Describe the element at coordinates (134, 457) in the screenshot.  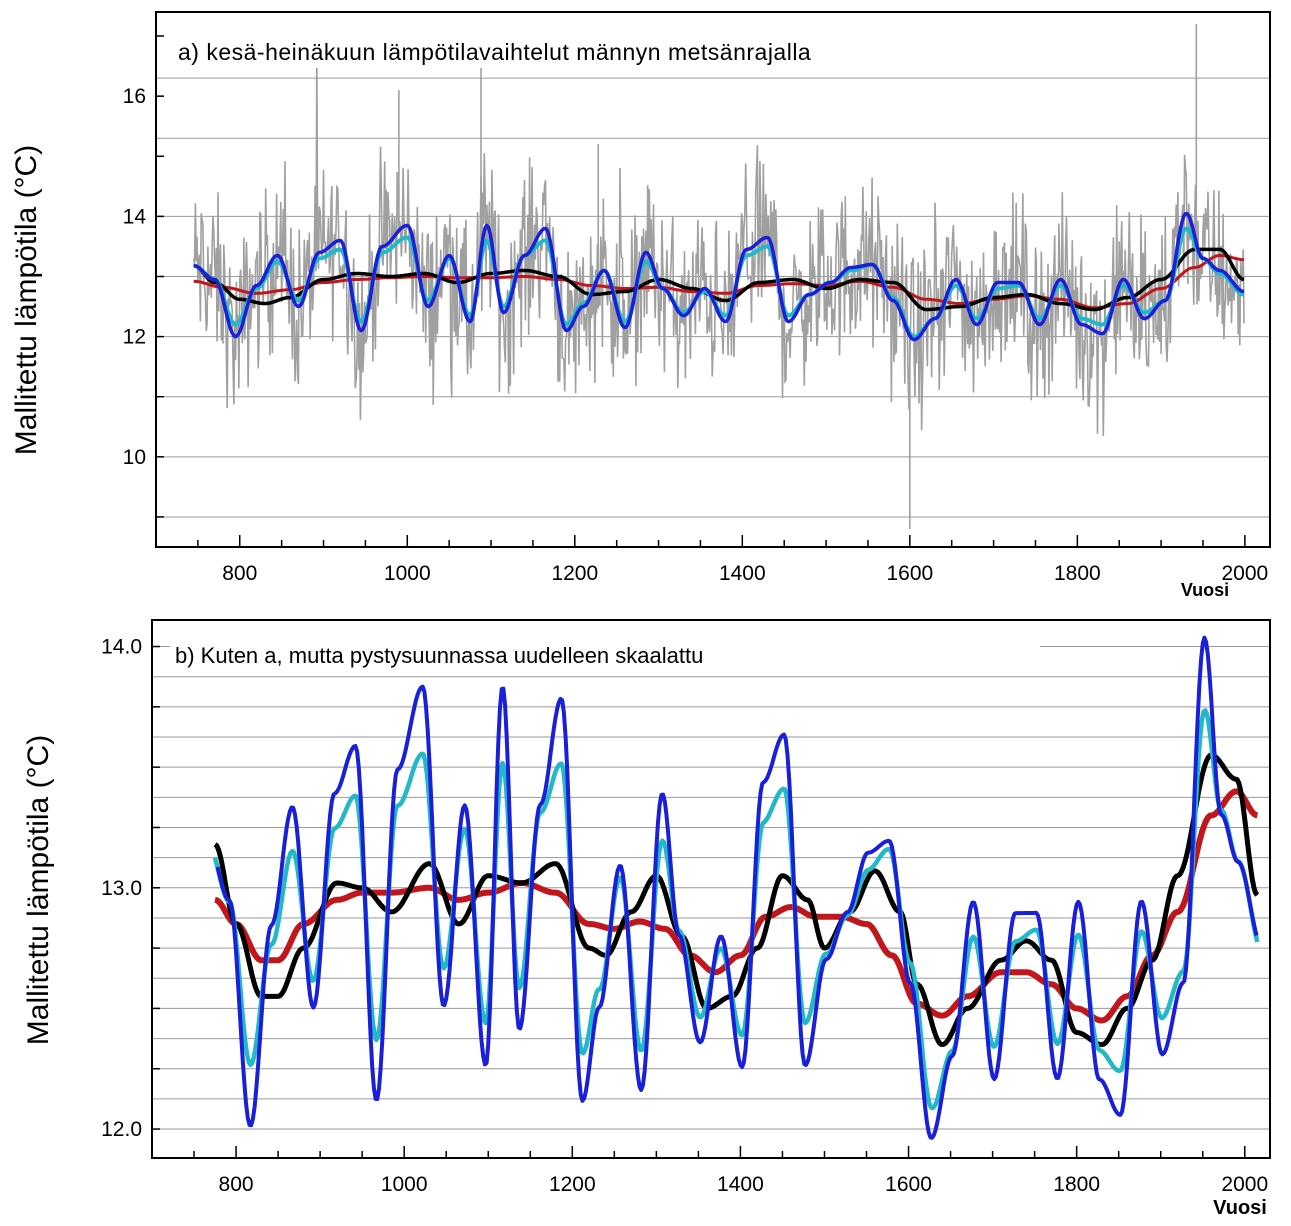
I see `y-tick-label: 10` at that location.